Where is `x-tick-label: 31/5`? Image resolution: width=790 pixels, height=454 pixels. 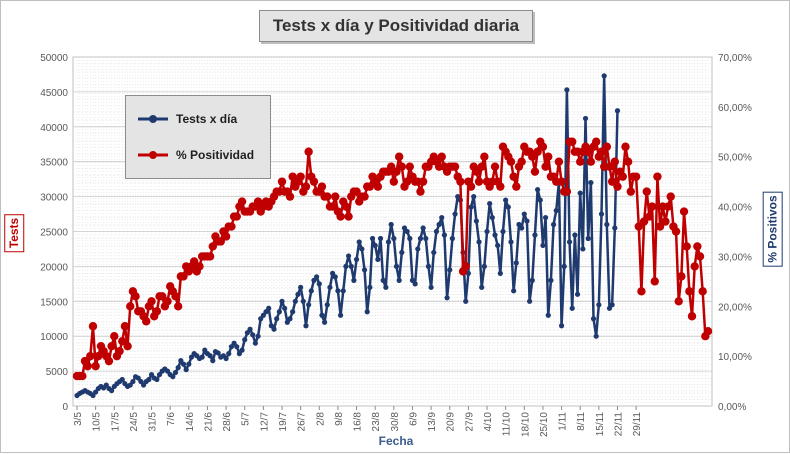 x-tick-label: 31/5 is located at coordinates (153, 422).